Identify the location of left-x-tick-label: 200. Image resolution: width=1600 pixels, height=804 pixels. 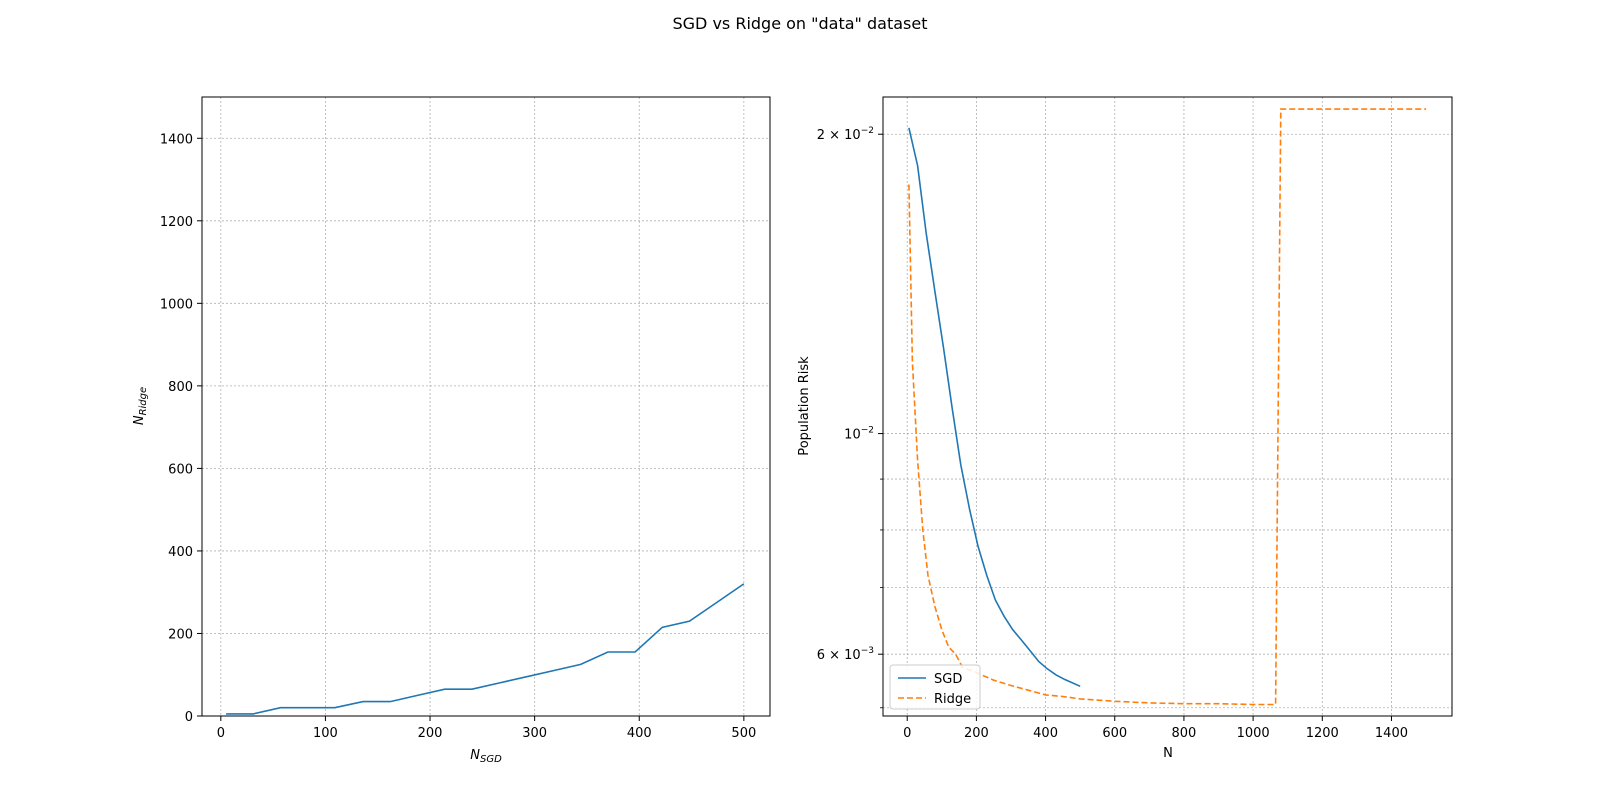
(430, 733).